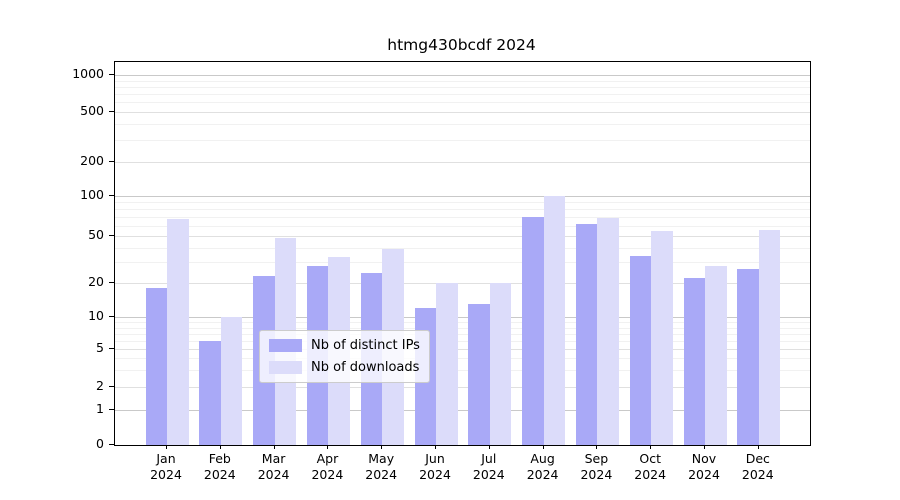 The image size is (900, 500). I want to click on x-tick-month: Feb, so click(219, 458).